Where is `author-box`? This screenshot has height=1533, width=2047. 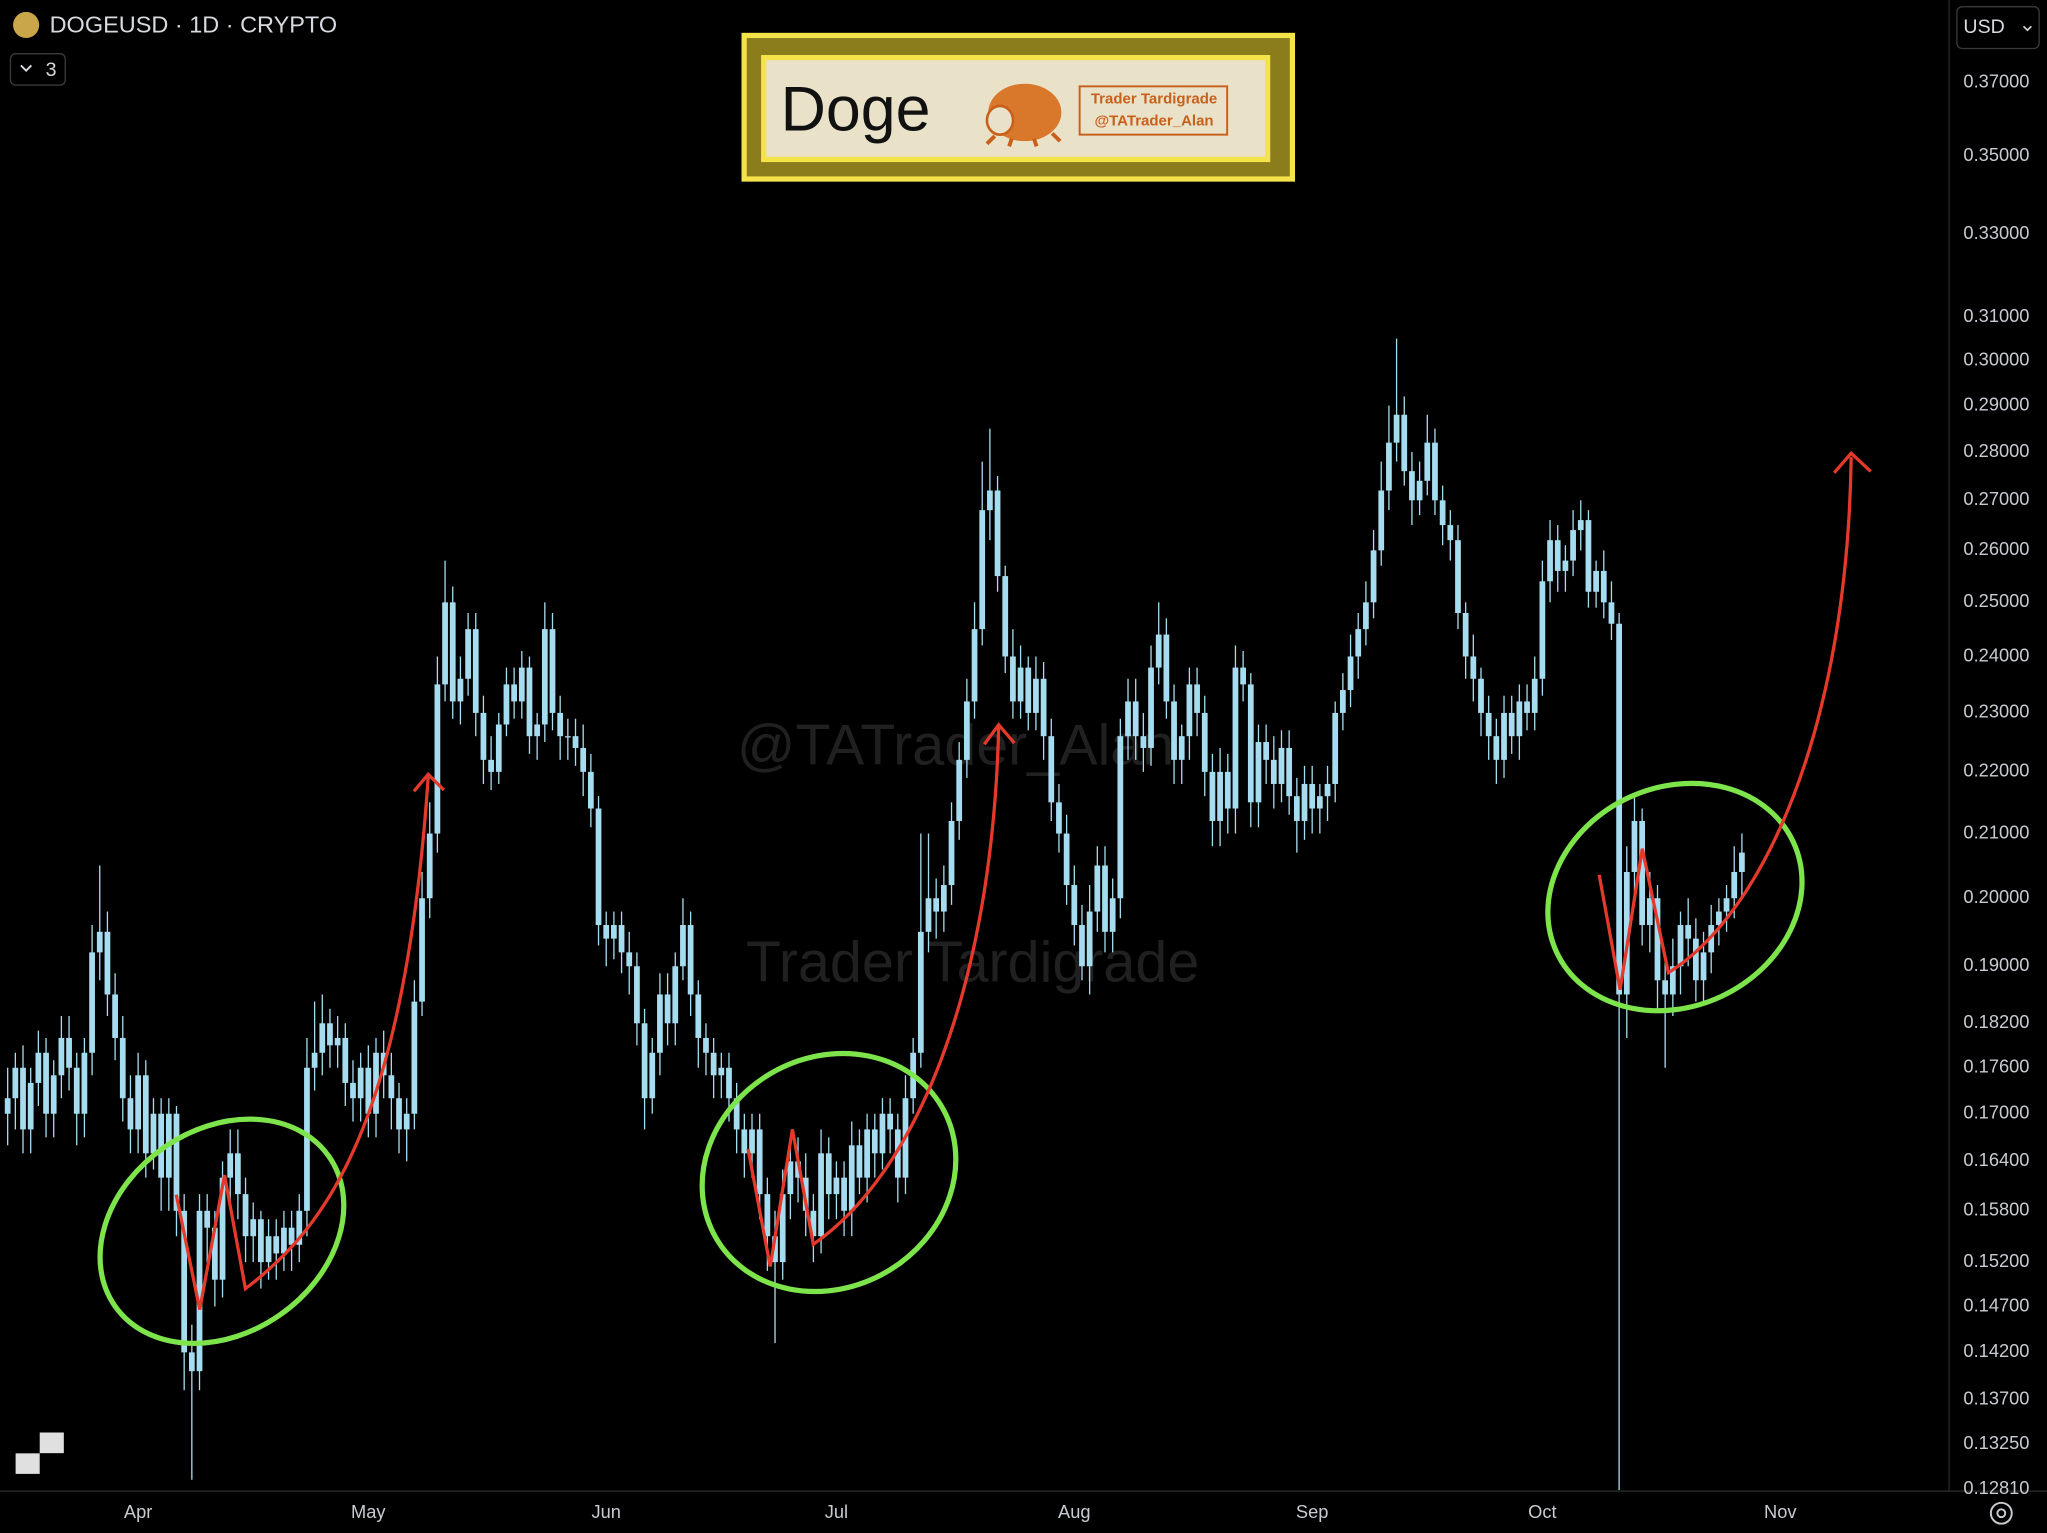
author-box is located at coordinates (1153, 110).